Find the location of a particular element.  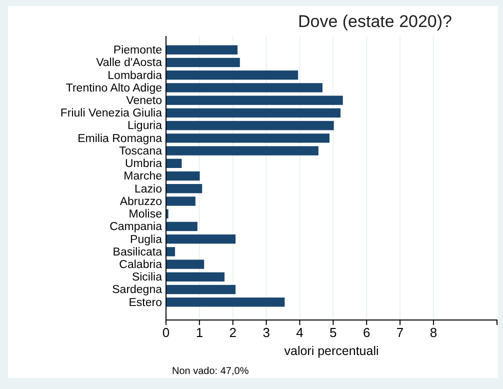

x-tick-label: 3 is located at coordinates (266, 332).